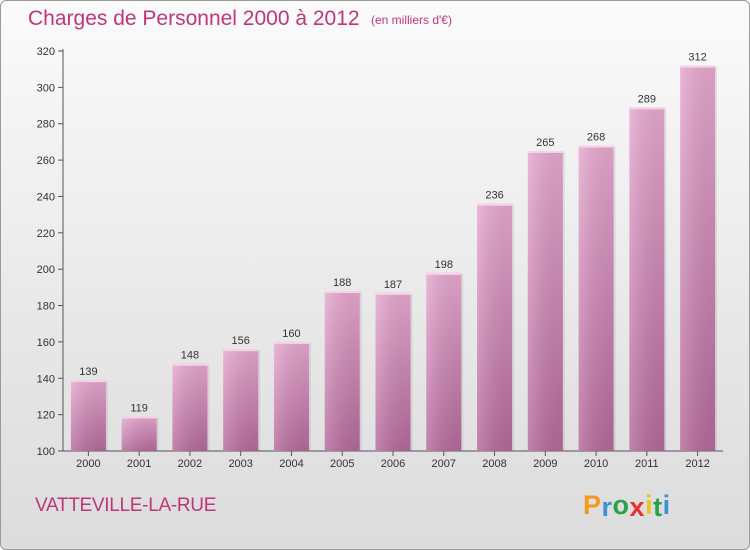  Describe the element at coordinates (697, 58) in the screenshot. I see `value-label-2012: 312` at that location.